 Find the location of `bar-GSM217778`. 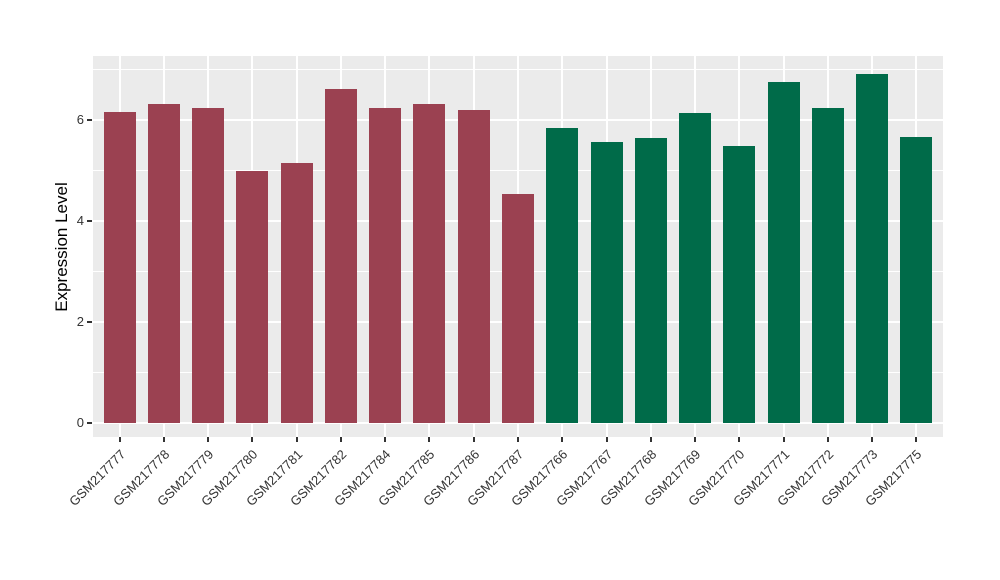

bar-GSM217778 is located at coordinates (164, 263).